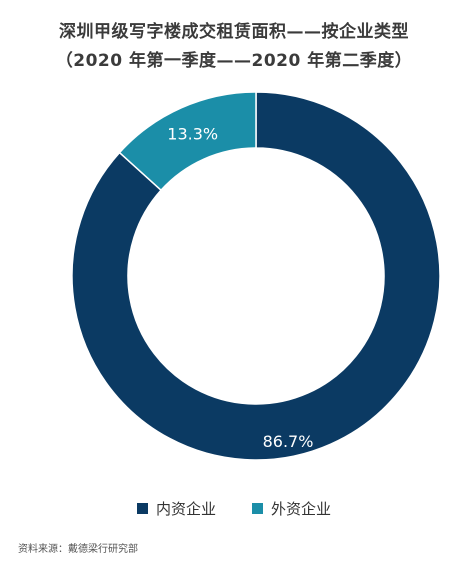 The height and width of the screenshot is (578, 468). I want to click on legend-item-domestic: 内资企业, so click(176, 508).